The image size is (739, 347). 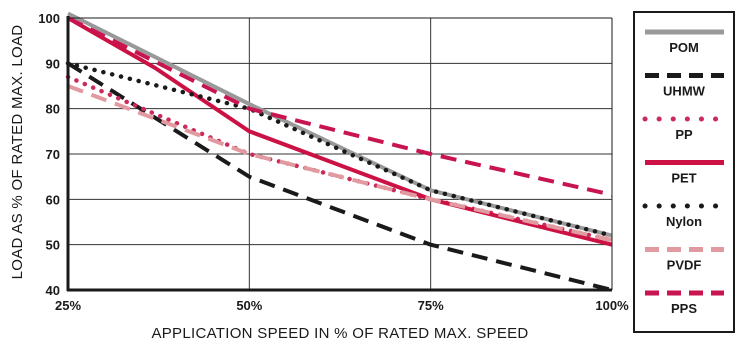 What do you see at coordinates (68, 305) in the screenshot?
I see `x-tick-label: 25%` at bounding box center [68, 305].